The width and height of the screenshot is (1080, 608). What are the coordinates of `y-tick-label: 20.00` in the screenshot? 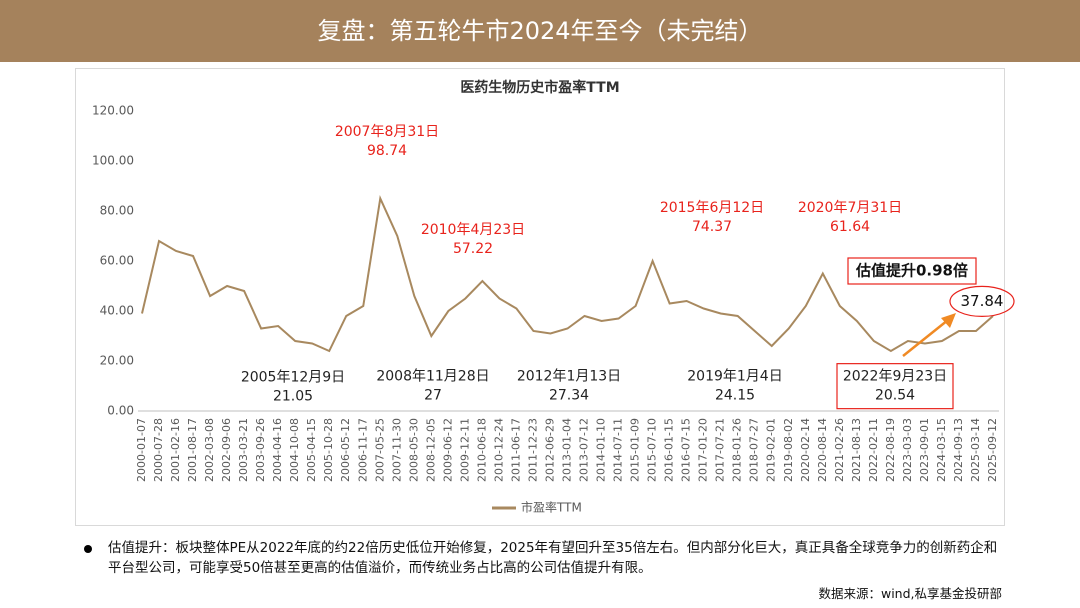 It's located at (117, 361).